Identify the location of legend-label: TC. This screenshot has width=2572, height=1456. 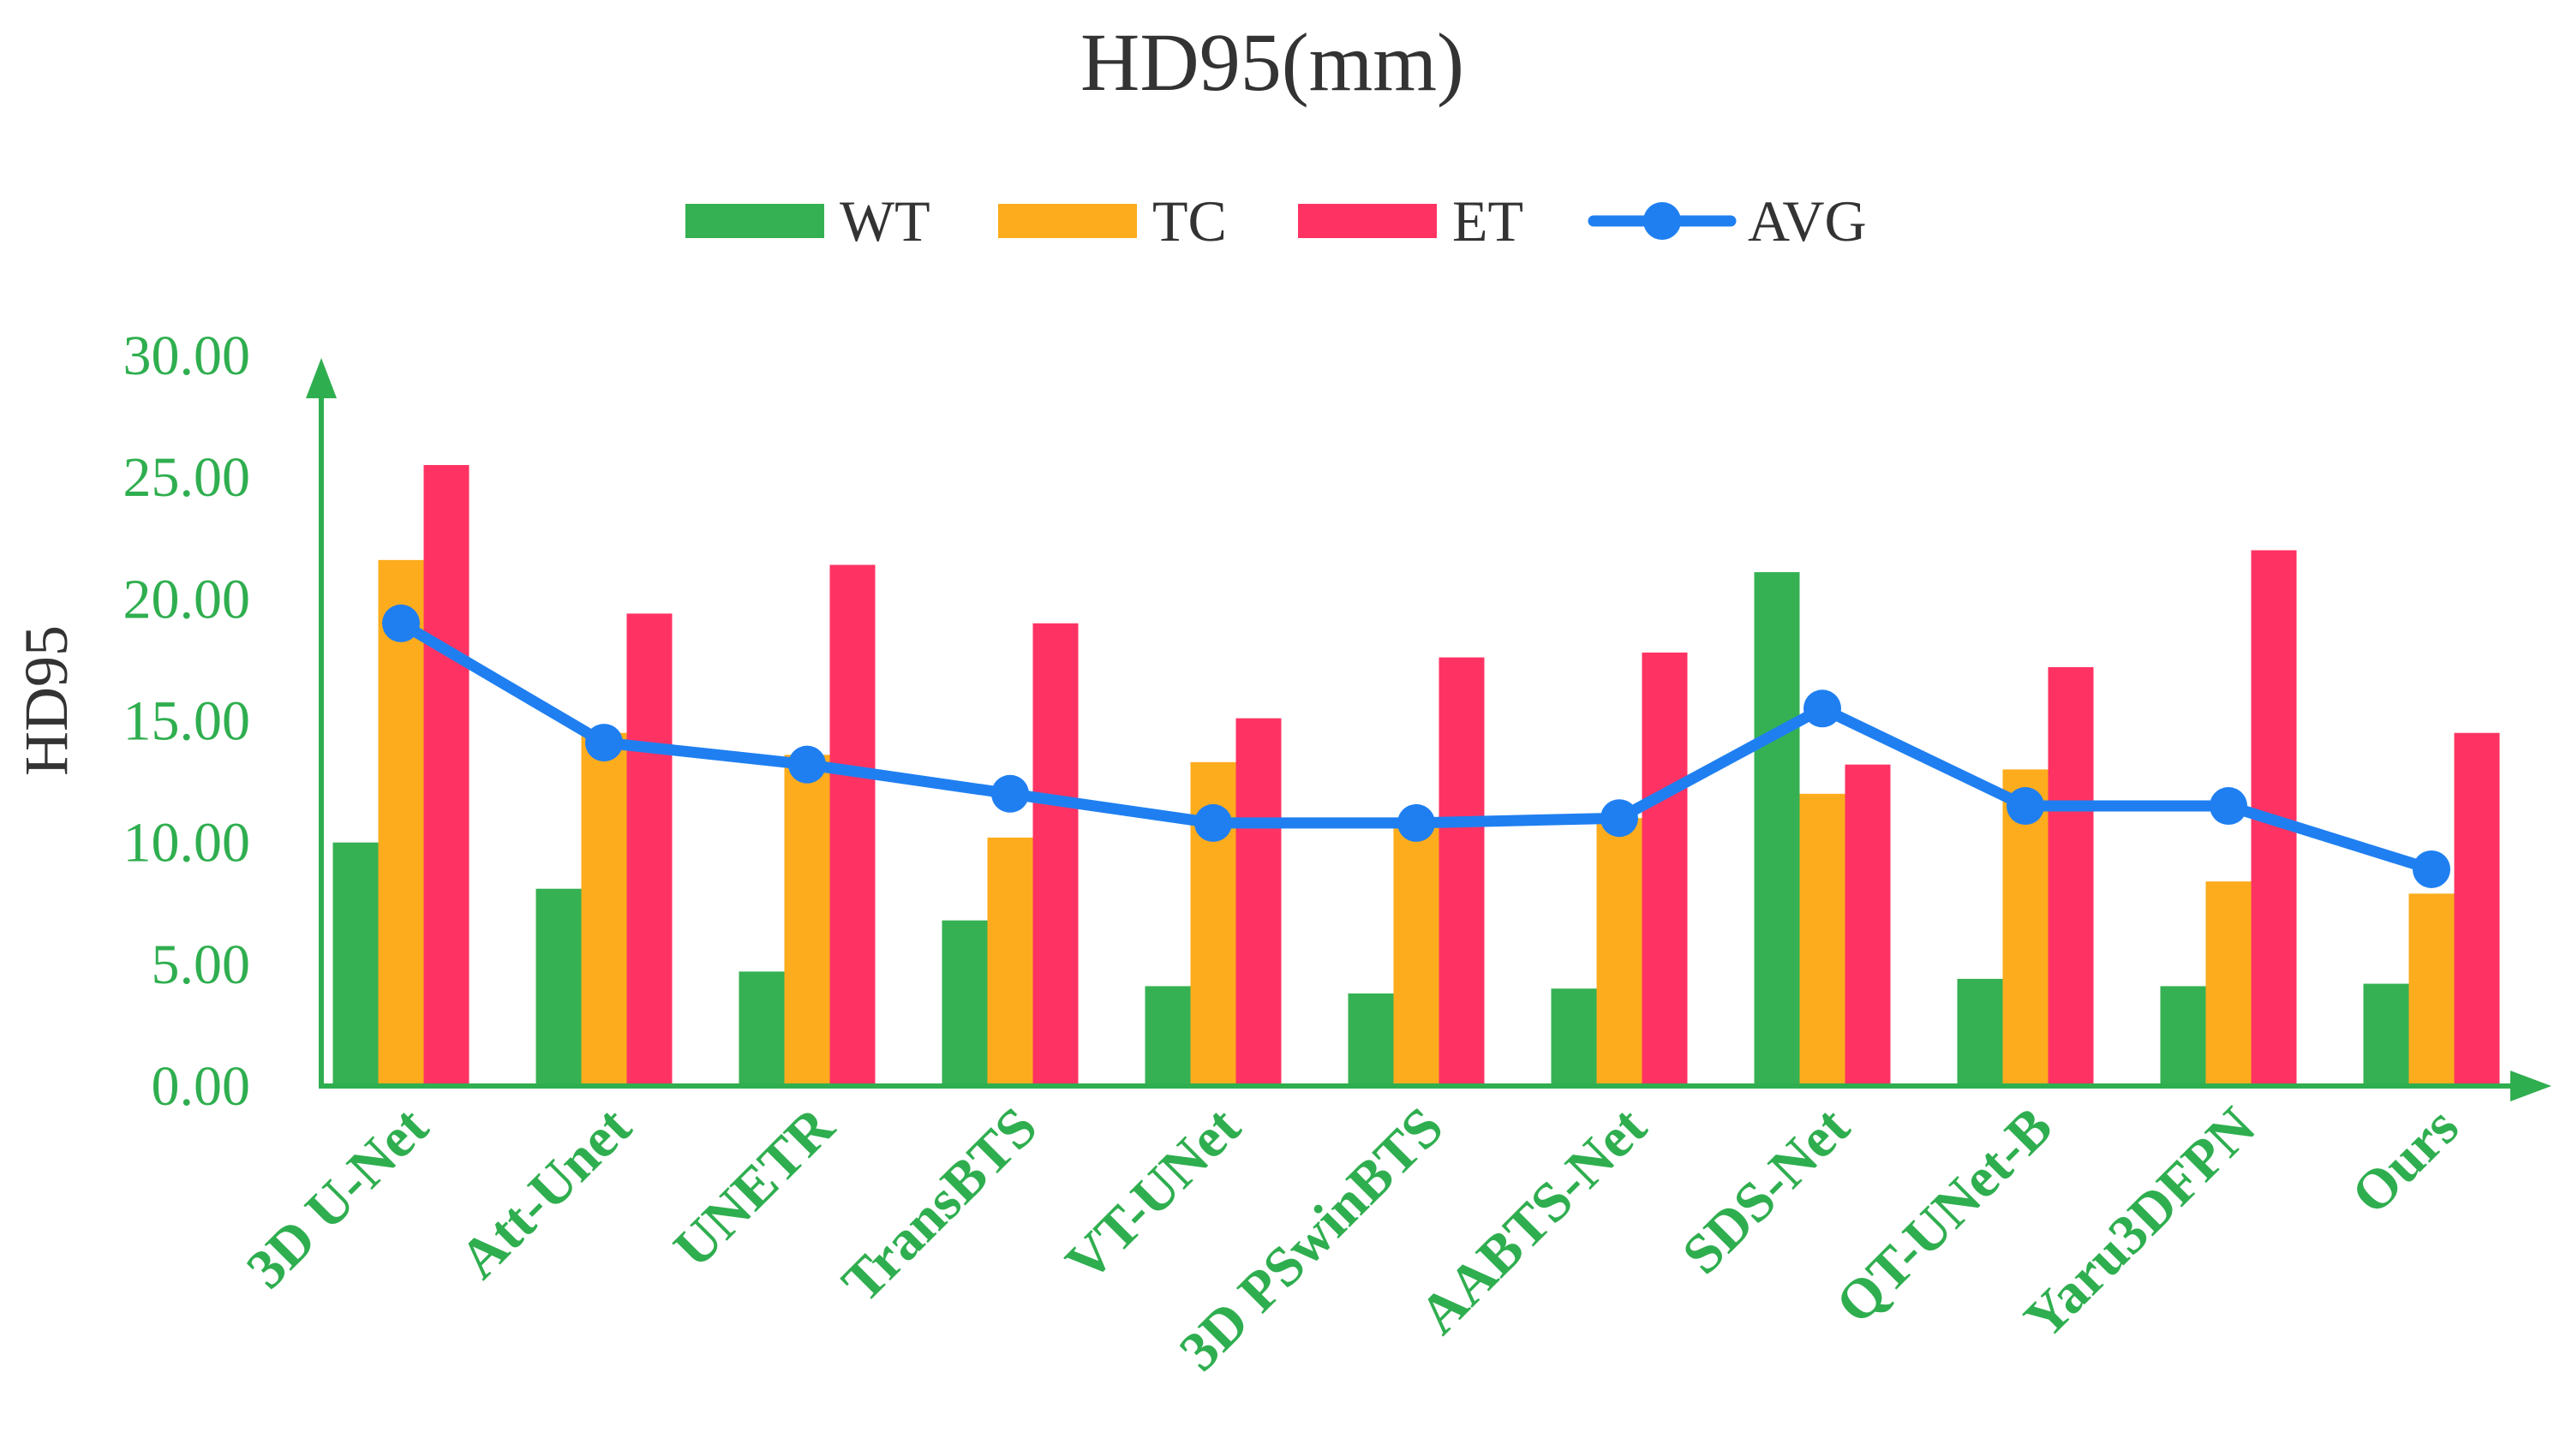
(1189, 221).